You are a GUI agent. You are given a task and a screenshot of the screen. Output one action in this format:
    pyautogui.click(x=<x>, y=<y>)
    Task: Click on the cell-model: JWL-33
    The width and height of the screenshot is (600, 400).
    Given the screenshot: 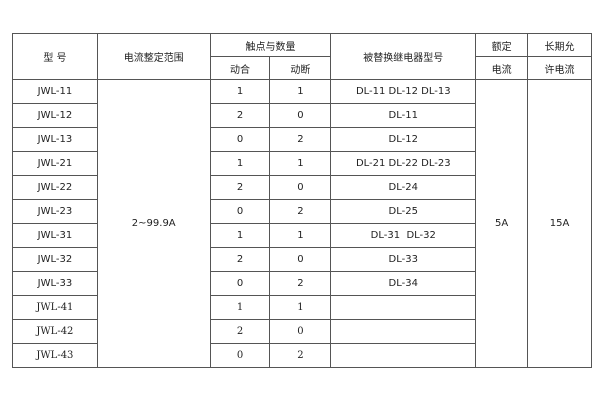 What is the action you would take?
    pyautogui.click(x=55, y=283)
    